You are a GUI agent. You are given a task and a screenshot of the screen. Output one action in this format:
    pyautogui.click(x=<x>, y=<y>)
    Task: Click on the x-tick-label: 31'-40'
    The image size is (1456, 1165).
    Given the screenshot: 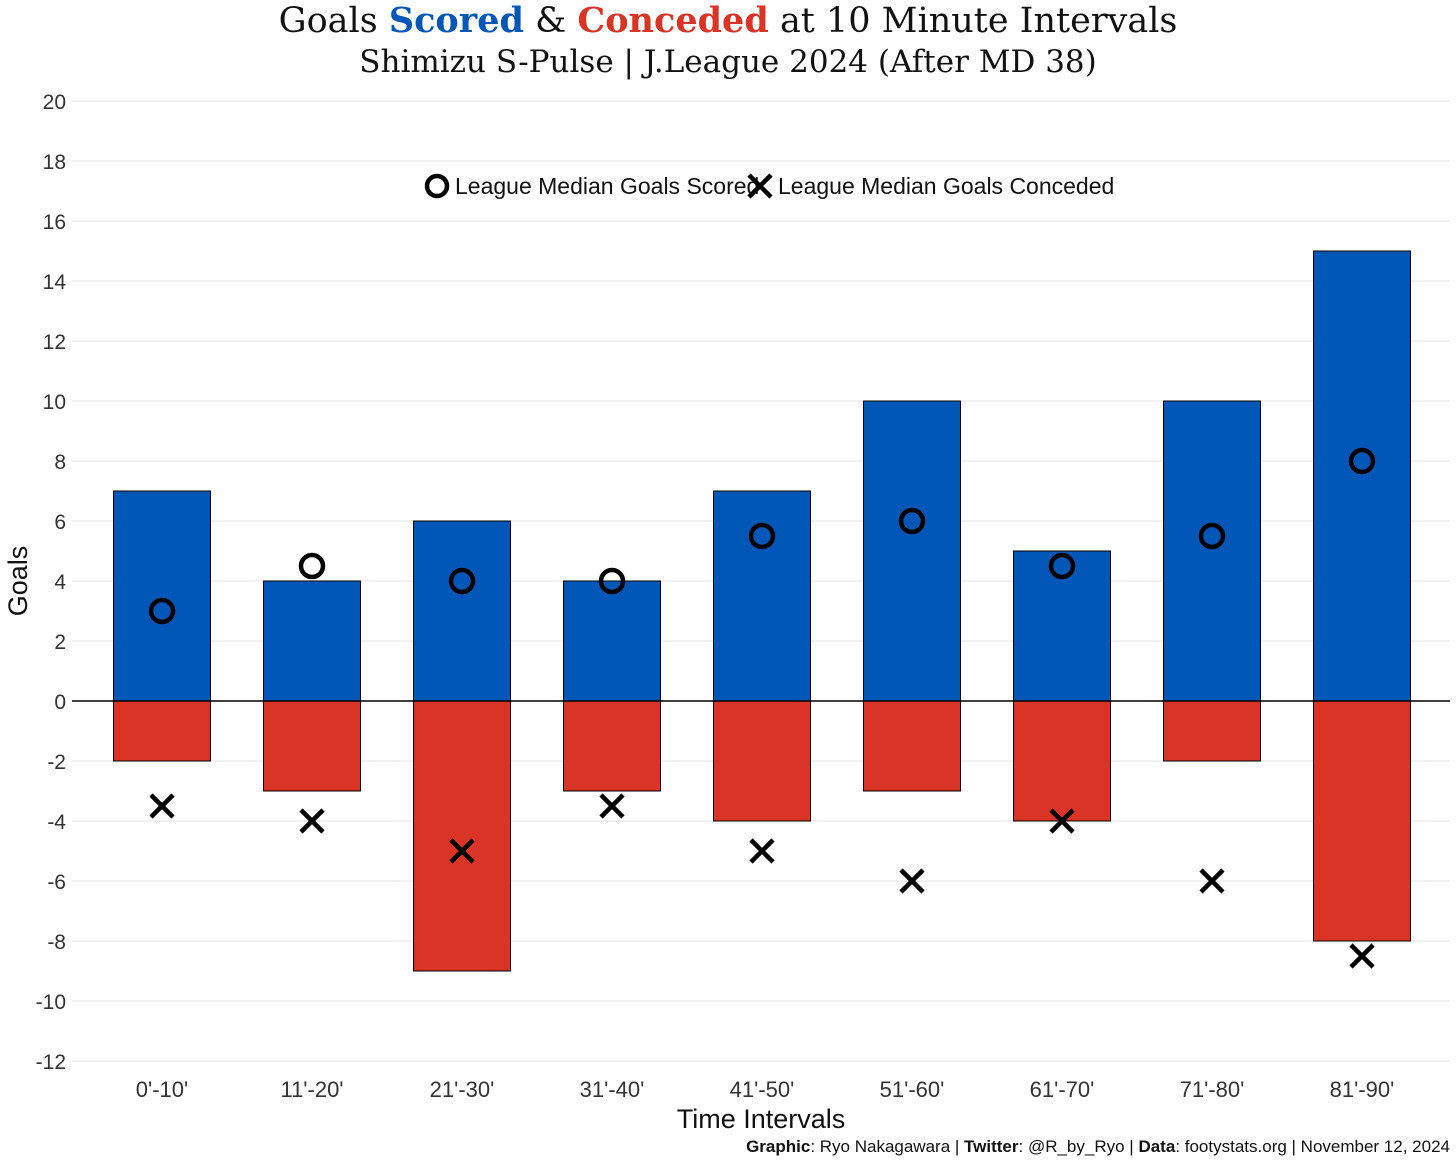 What is the action you would take?
    pyautogui.click(x=612, y=1089)
    